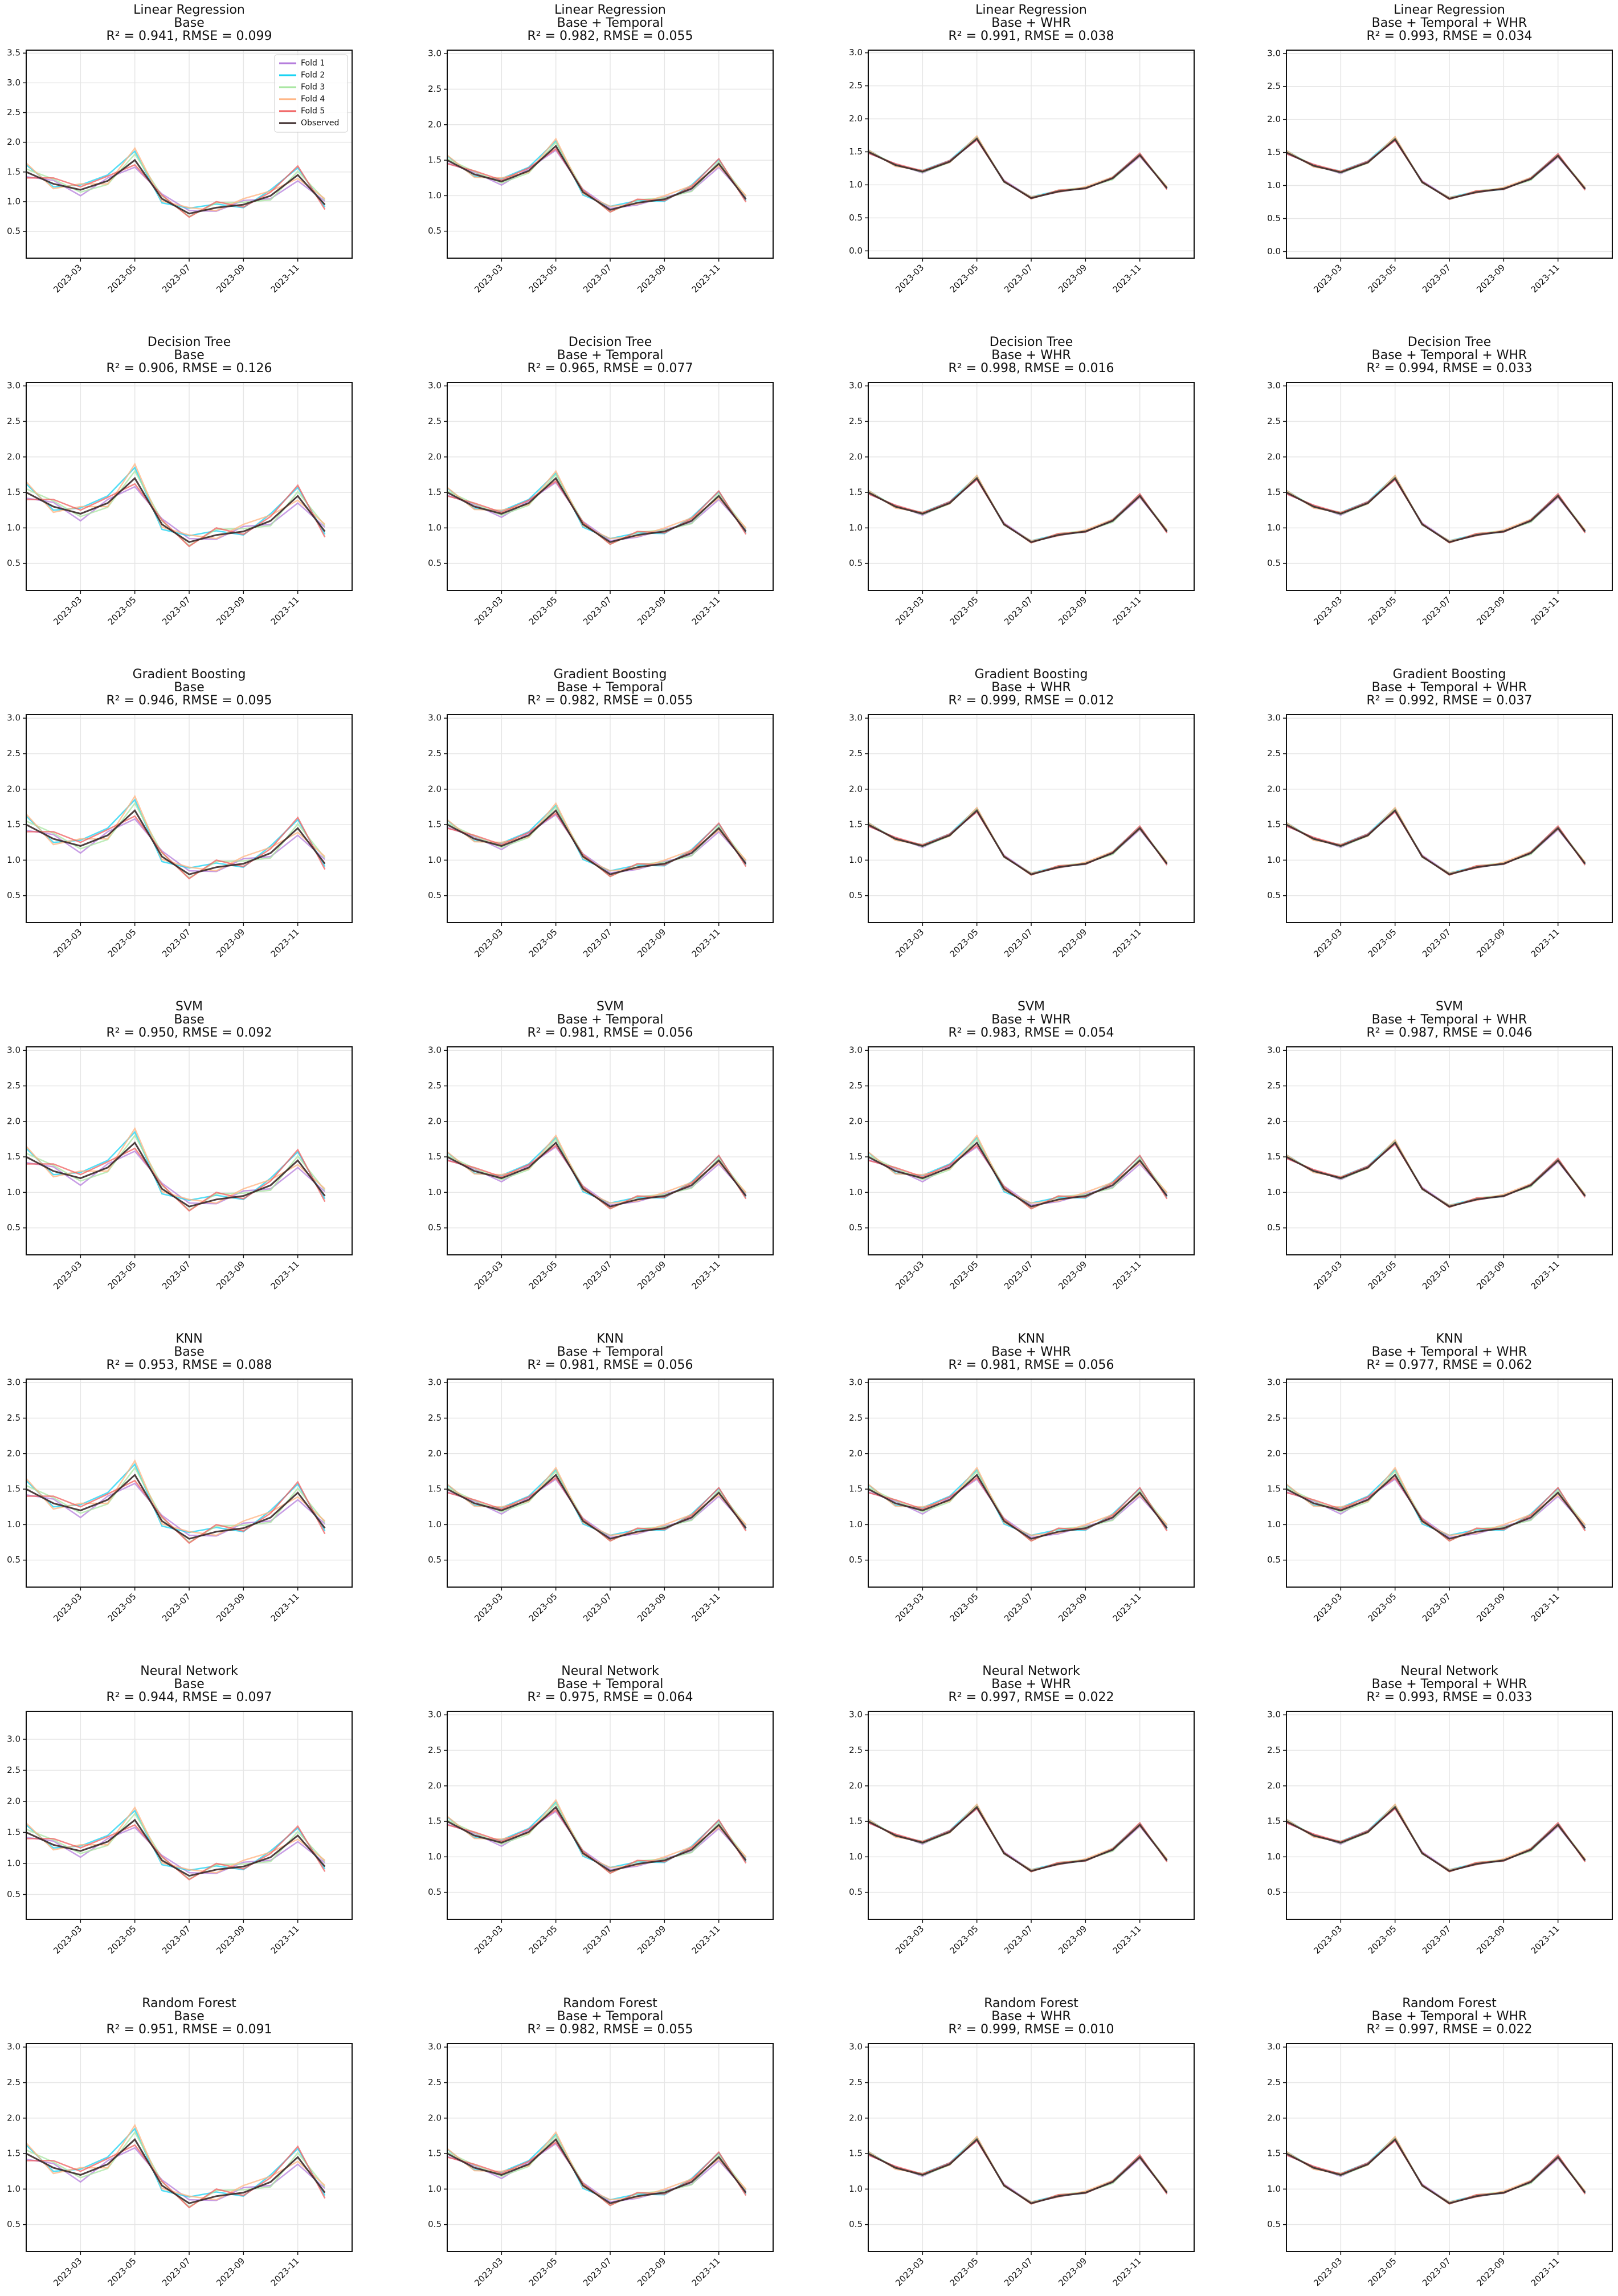 The height and width of the screenshot is (2296, 1618). What do you see at coordinates (14, 53) in the screenshot?
I see `y-tick-label: 3.5` at bounding box center [14, 53].